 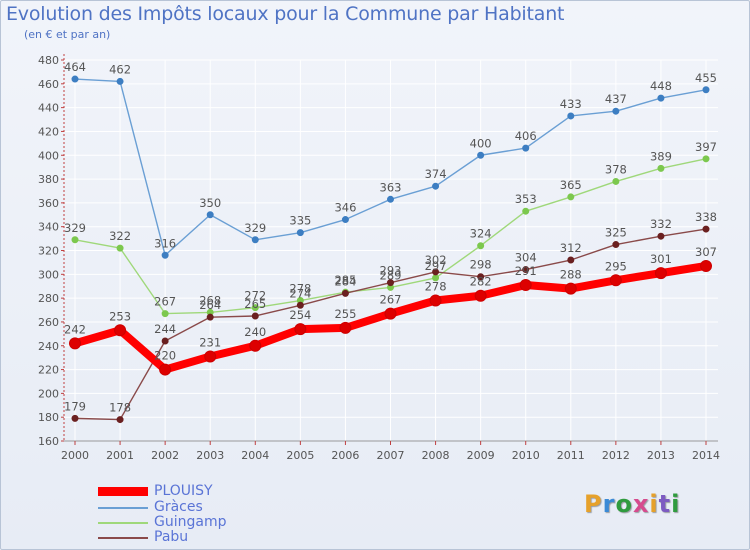 I want to click on data-label-guingamp: 378, so click(x=616, y=169).